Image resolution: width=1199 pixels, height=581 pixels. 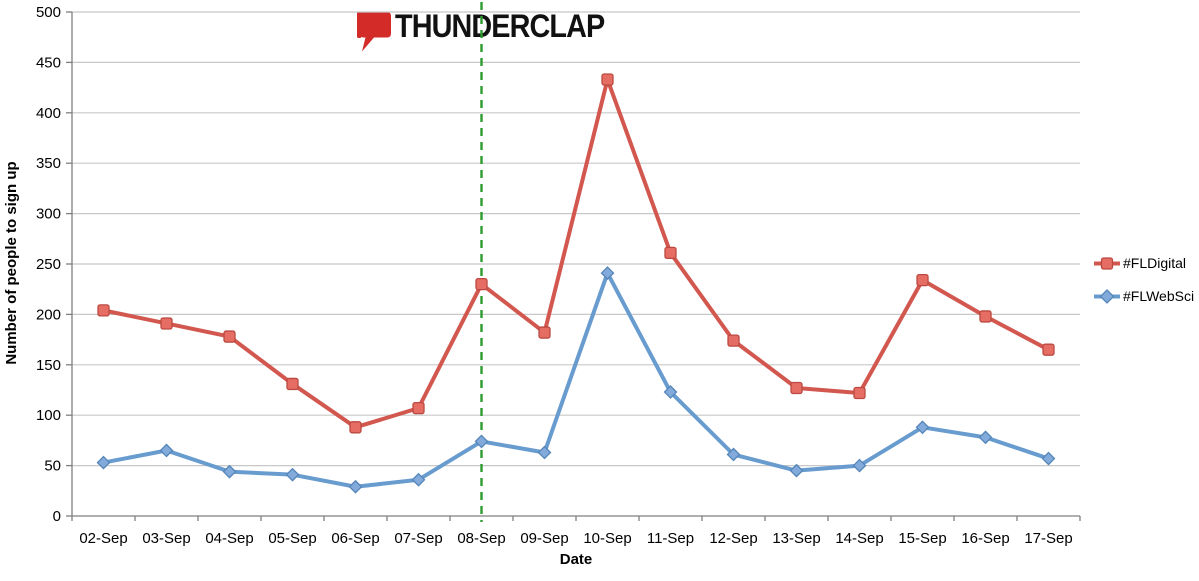 What do you see at coordinates (48, 214) in the screenshot?
I see `y-tick-label: 300` at bounding box center [48, 214].